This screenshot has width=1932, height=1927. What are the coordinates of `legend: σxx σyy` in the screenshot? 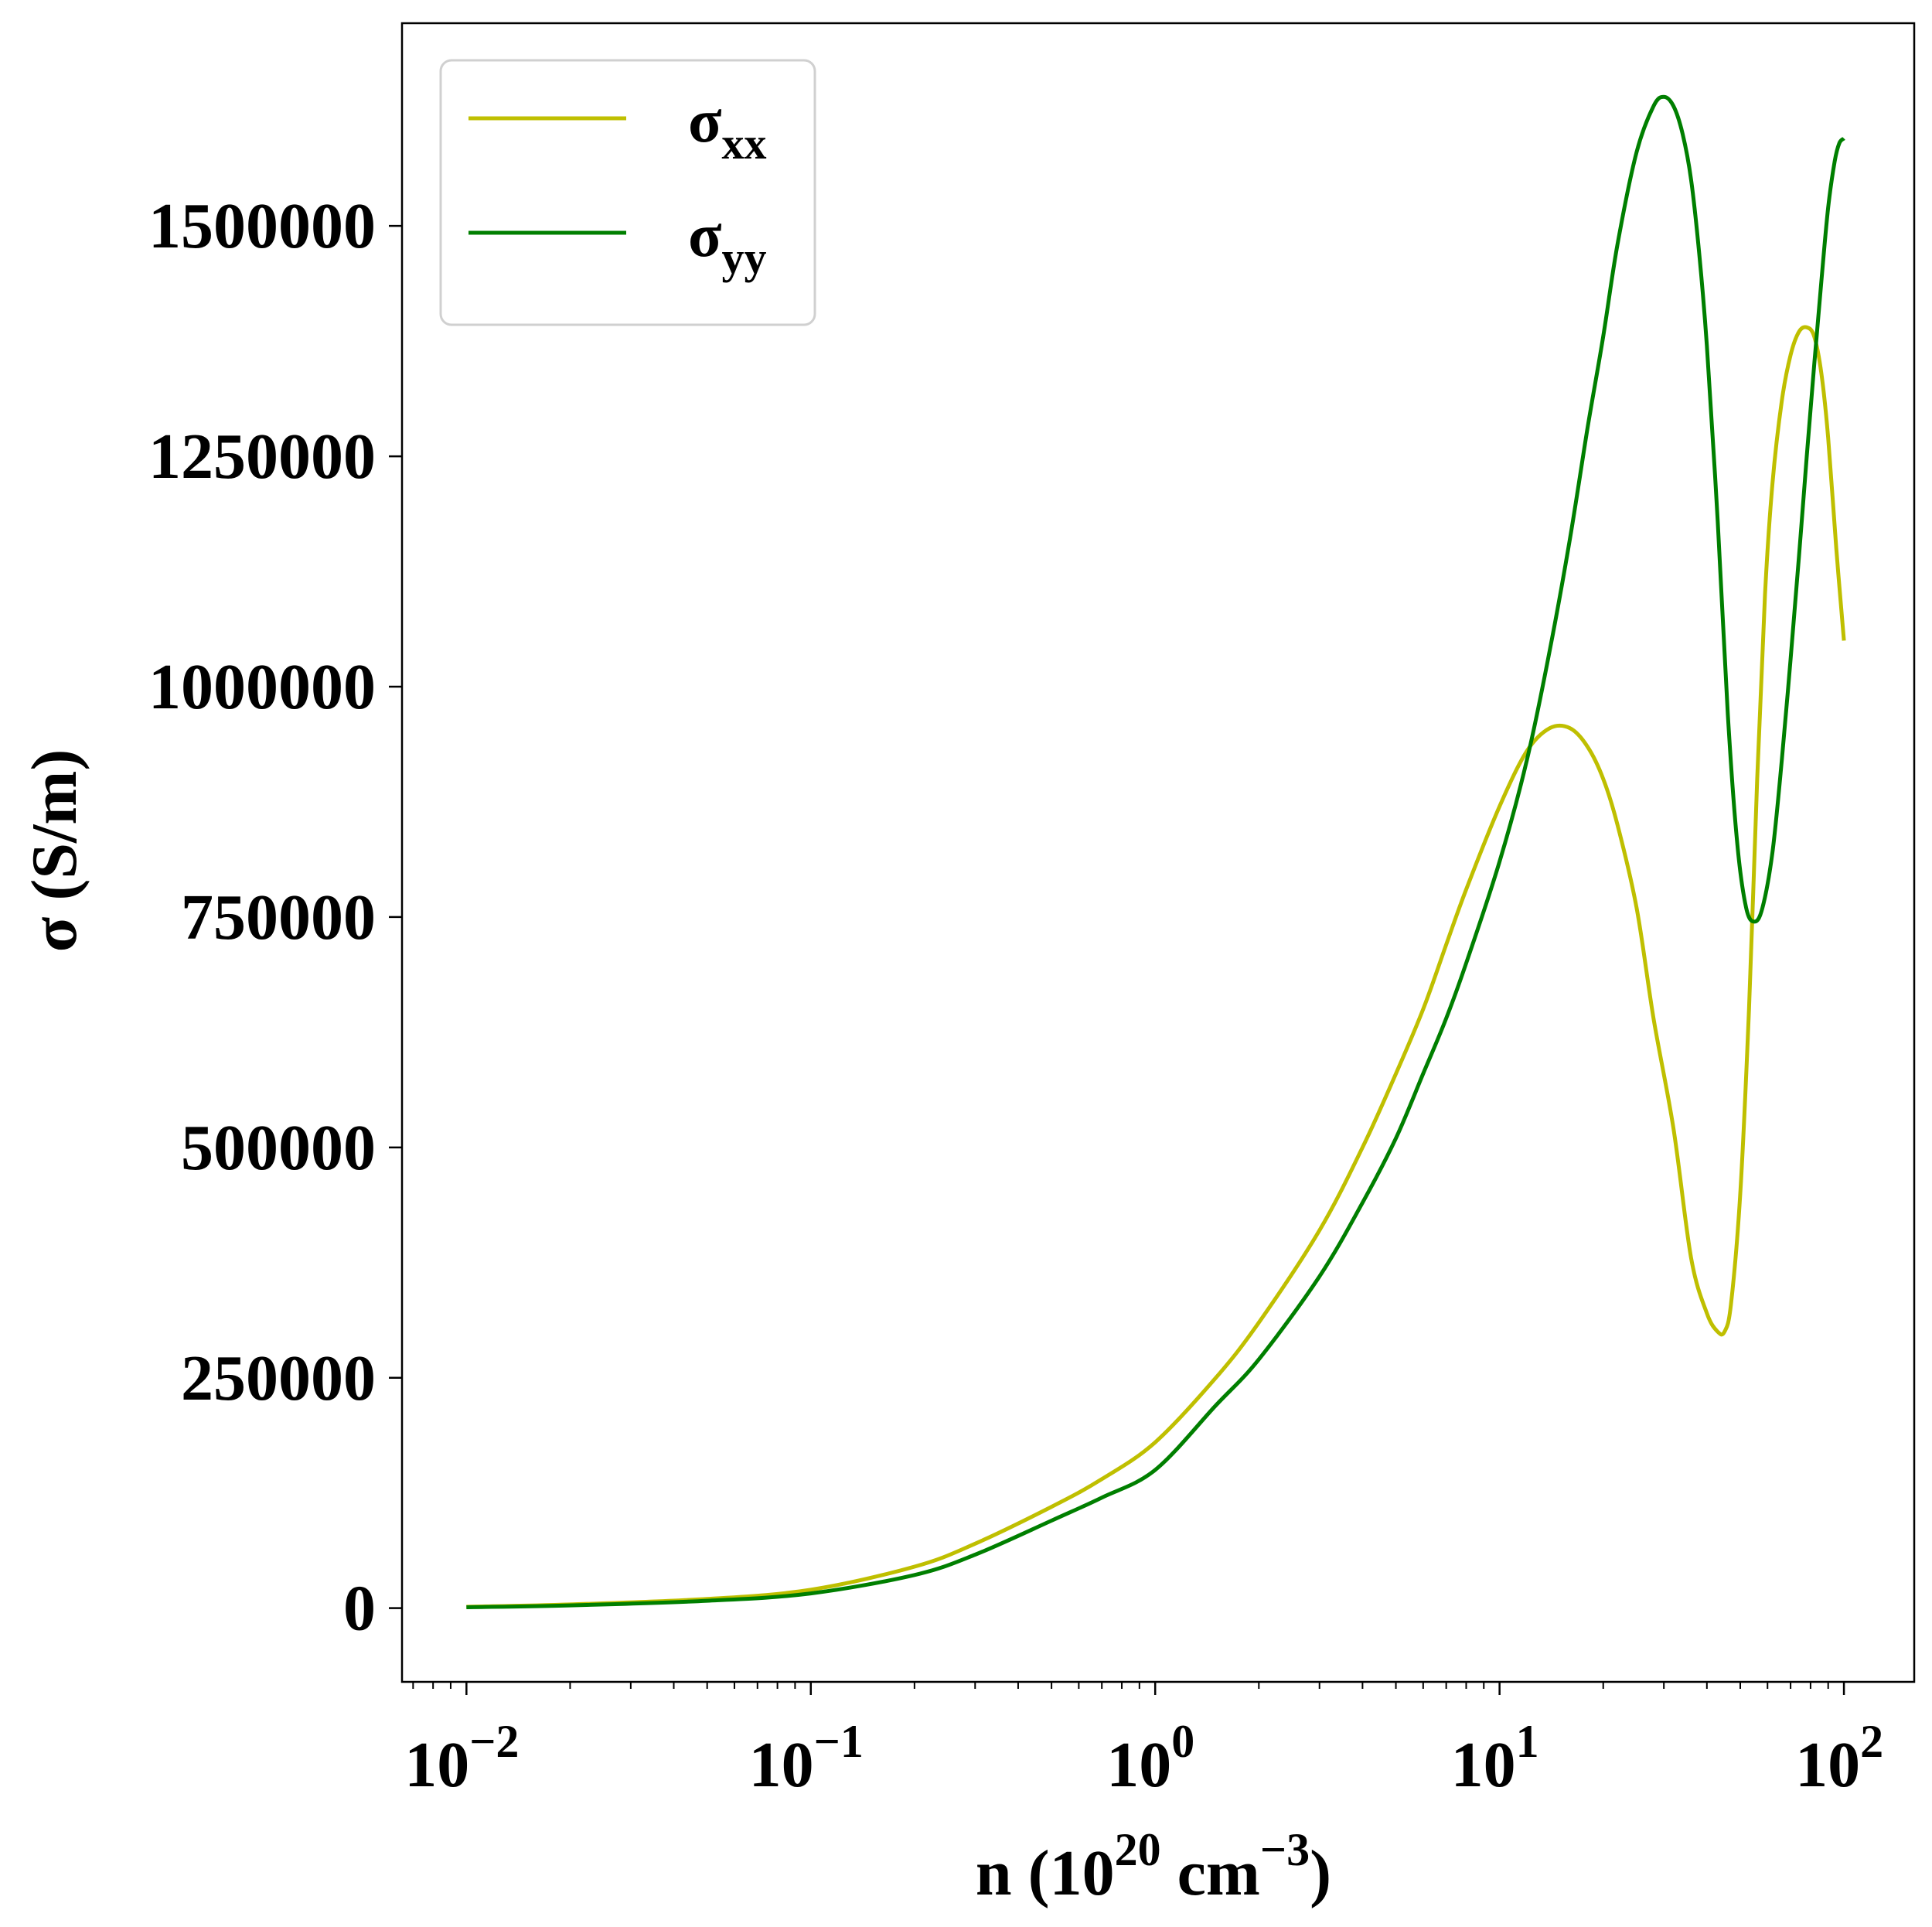 It's located at (627, 192).